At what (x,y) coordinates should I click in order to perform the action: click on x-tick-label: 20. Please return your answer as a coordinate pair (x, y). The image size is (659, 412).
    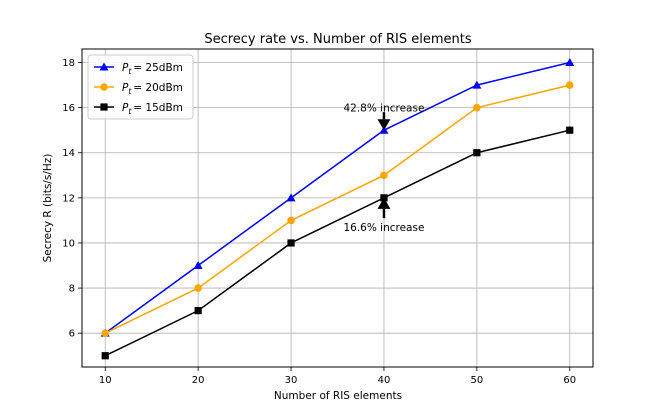
    Looking at the image, I should click on (198, 380).